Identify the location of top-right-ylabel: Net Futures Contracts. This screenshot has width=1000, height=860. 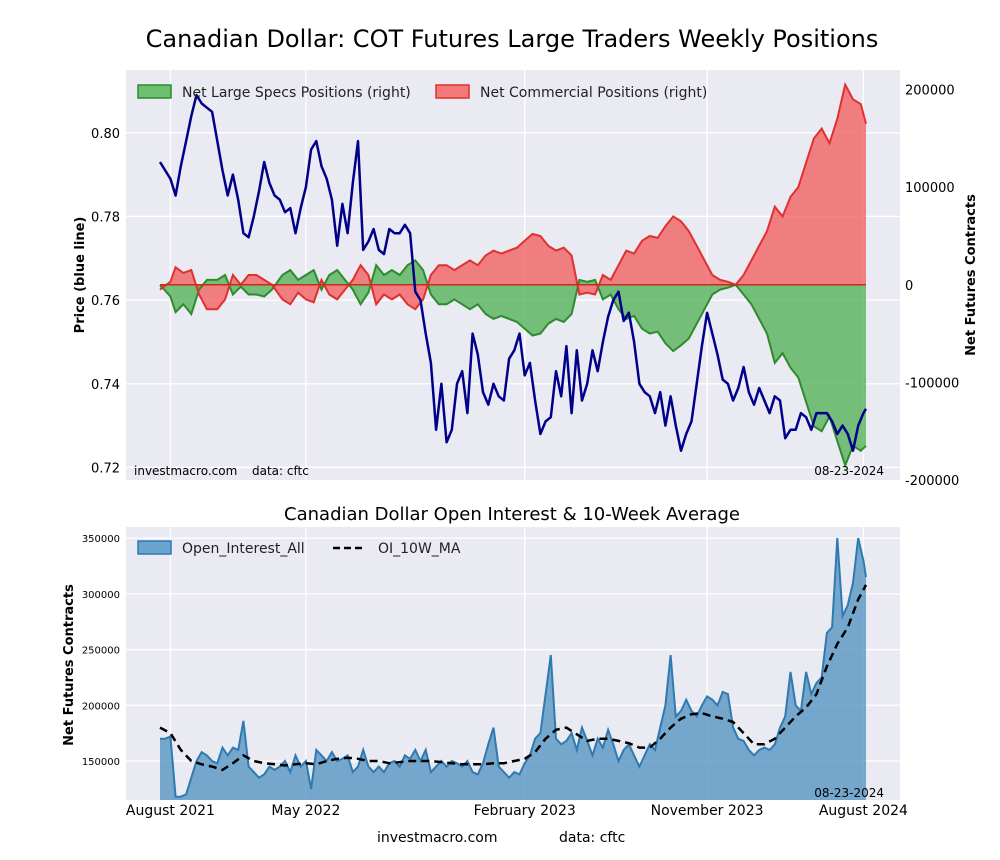
(971, 275).